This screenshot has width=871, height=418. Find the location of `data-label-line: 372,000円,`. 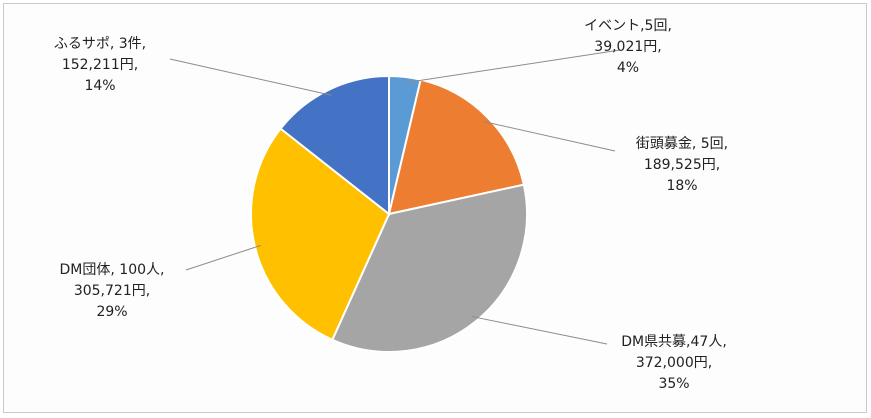

data-label-line: 372,000円, is located at coordinates (674, 363).